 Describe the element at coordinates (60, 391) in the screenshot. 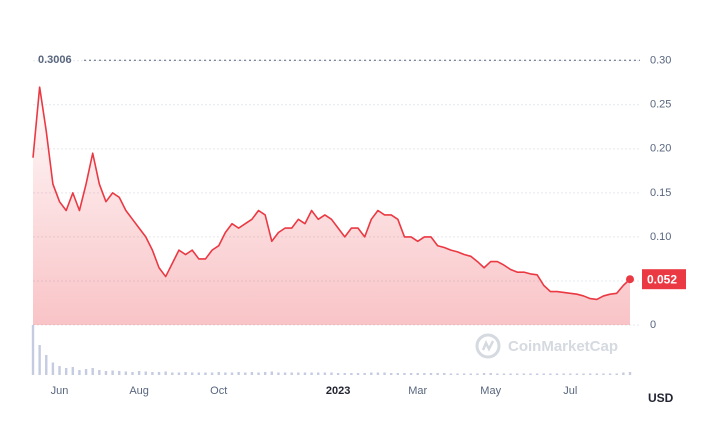

I see `x-tick-label: Jun` at that location.